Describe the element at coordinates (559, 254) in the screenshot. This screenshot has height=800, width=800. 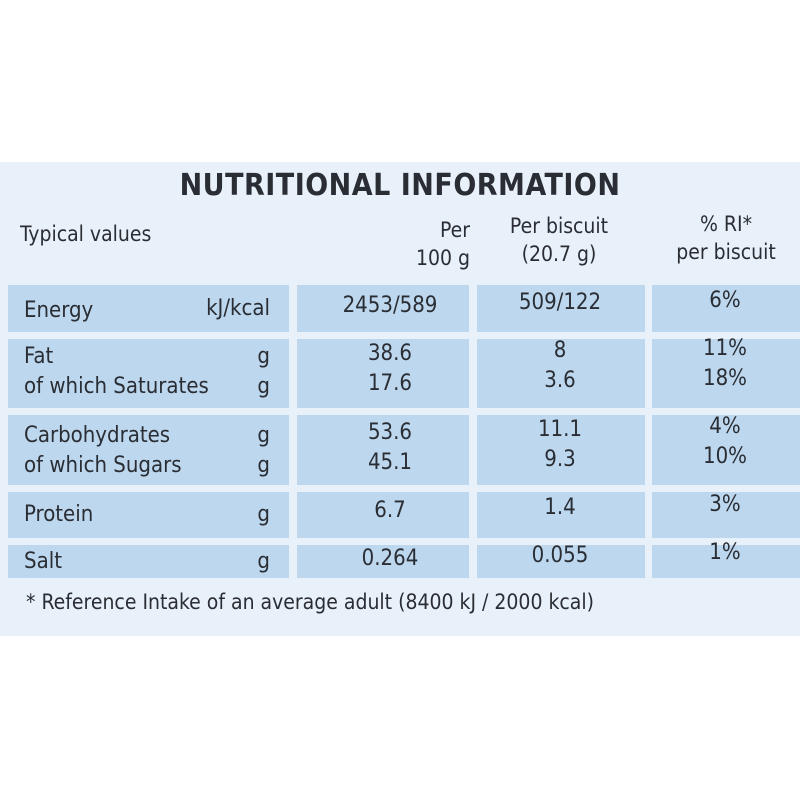
I see `header-biscuit-line2: (20.7 g)` at that location.